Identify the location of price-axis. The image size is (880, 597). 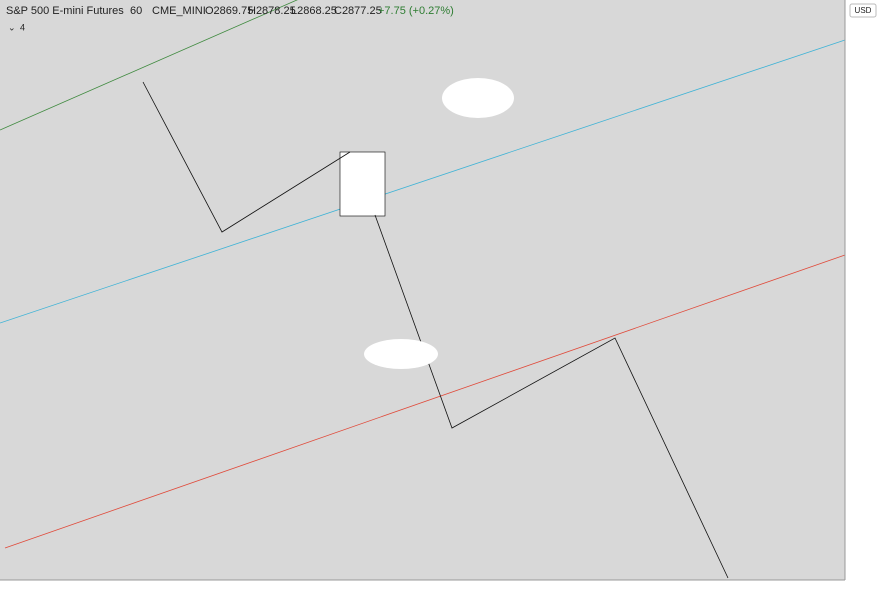
(862, 298).